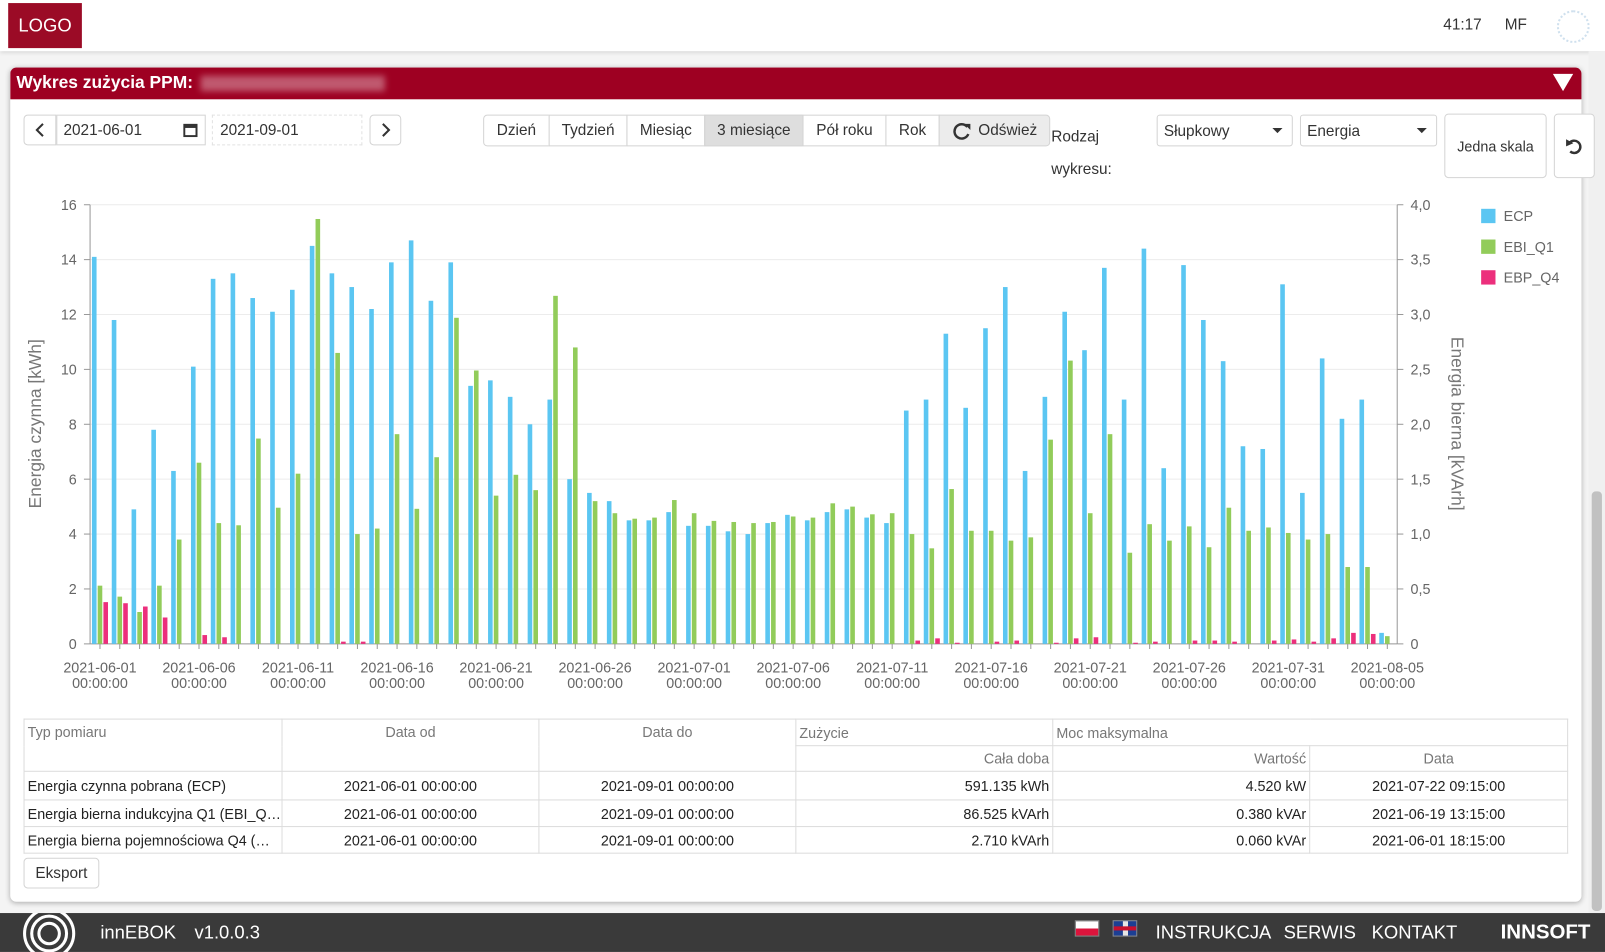  Describe the element at coordinates (1125, 928) in the screenshot. I see `flag-en` at that location.